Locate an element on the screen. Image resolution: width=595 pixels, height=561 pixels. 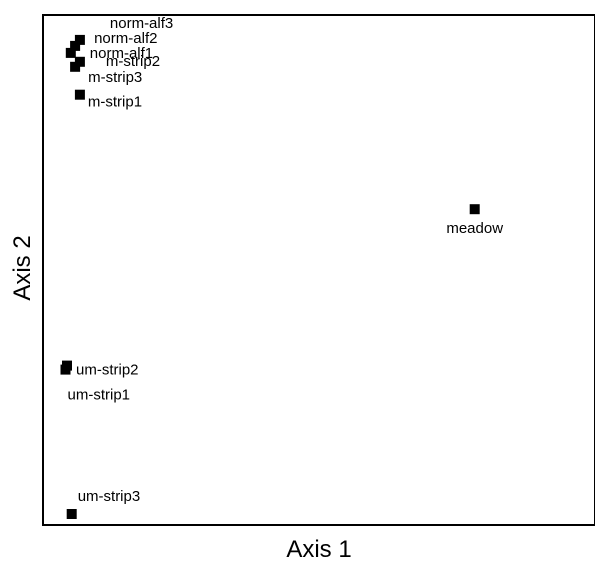
data-point-label: norm-alf1 is located at coordinates (121, 53).